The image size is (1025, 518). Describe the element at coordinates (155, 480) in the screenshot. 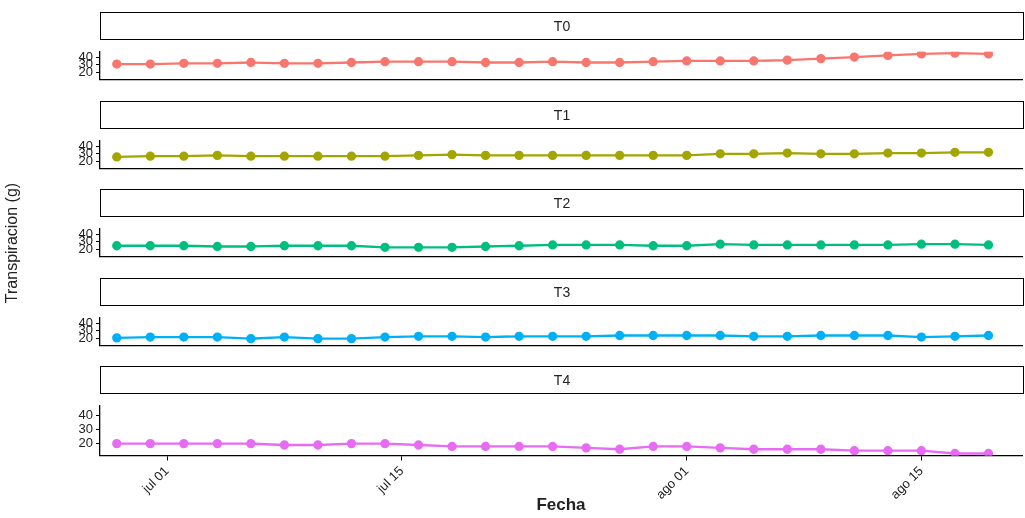

I see `x-tick-label: jul 01` at that location.